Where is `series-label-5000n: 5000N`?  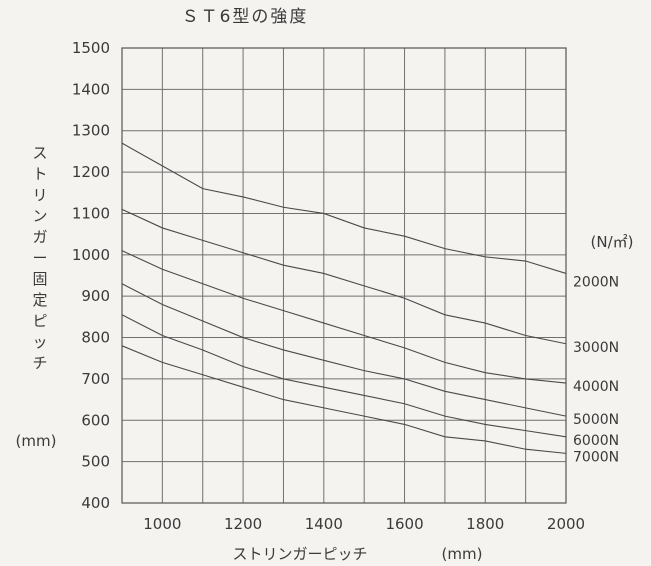
series-label-5000n: 5000N is located at coordinates (596, 420).